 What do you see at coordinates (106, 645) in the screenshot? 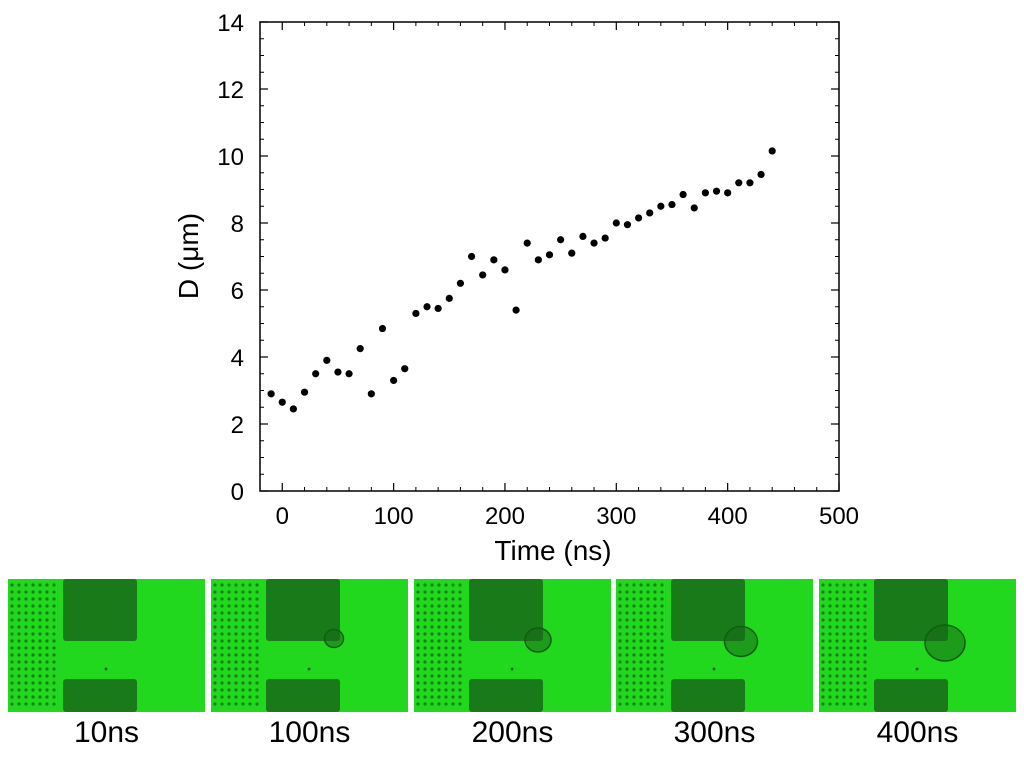
I see `microscope-frame-image` at bounding box center [106, 645].